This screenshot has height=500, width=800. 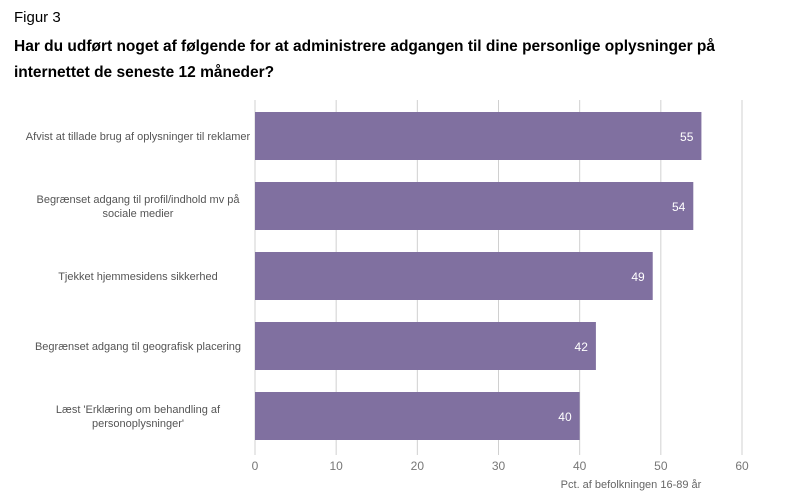 I want to click on data-label: 54, so click(x=679, y=207).